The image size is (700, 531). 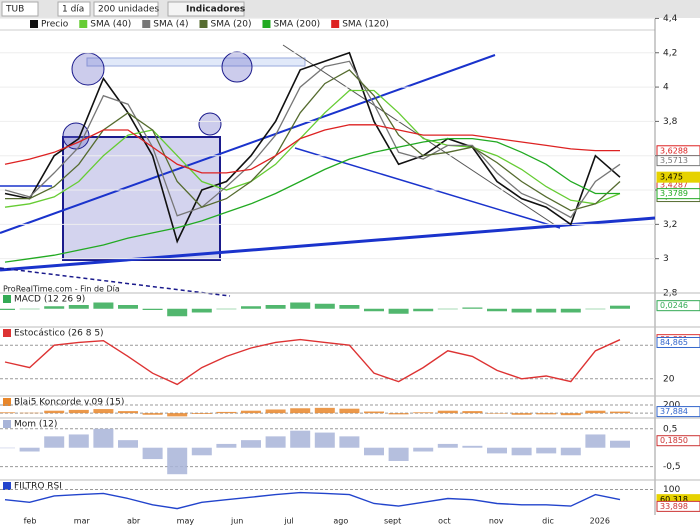 What do you see at coordinates (82, 521) in the screenshot?
I see `x-tick-label: mar` at bounding box center [82, 521].